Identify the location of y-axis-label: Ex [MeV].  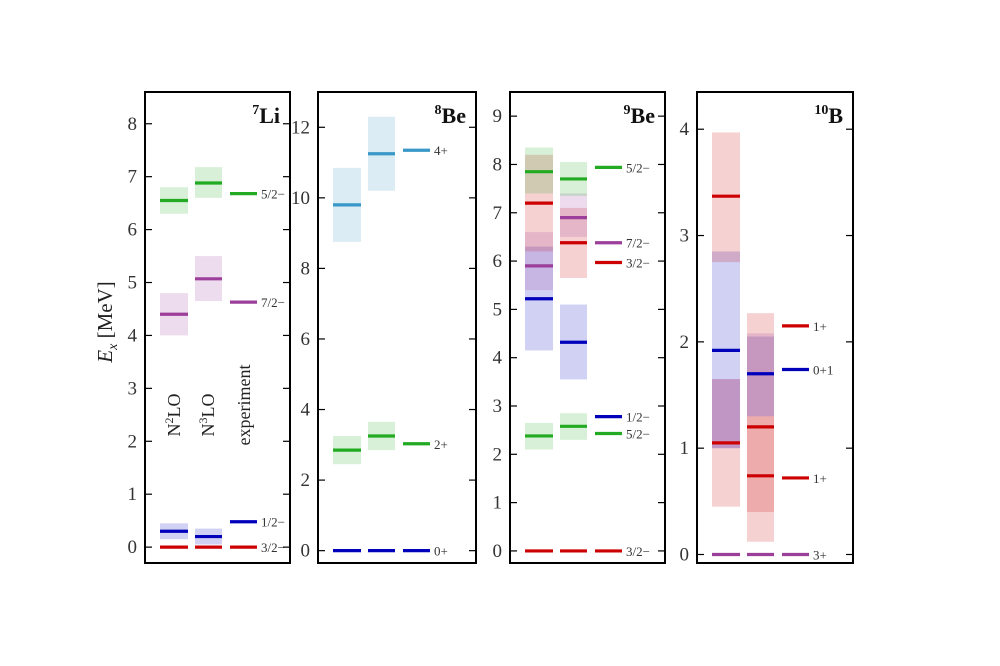
(107, 322).